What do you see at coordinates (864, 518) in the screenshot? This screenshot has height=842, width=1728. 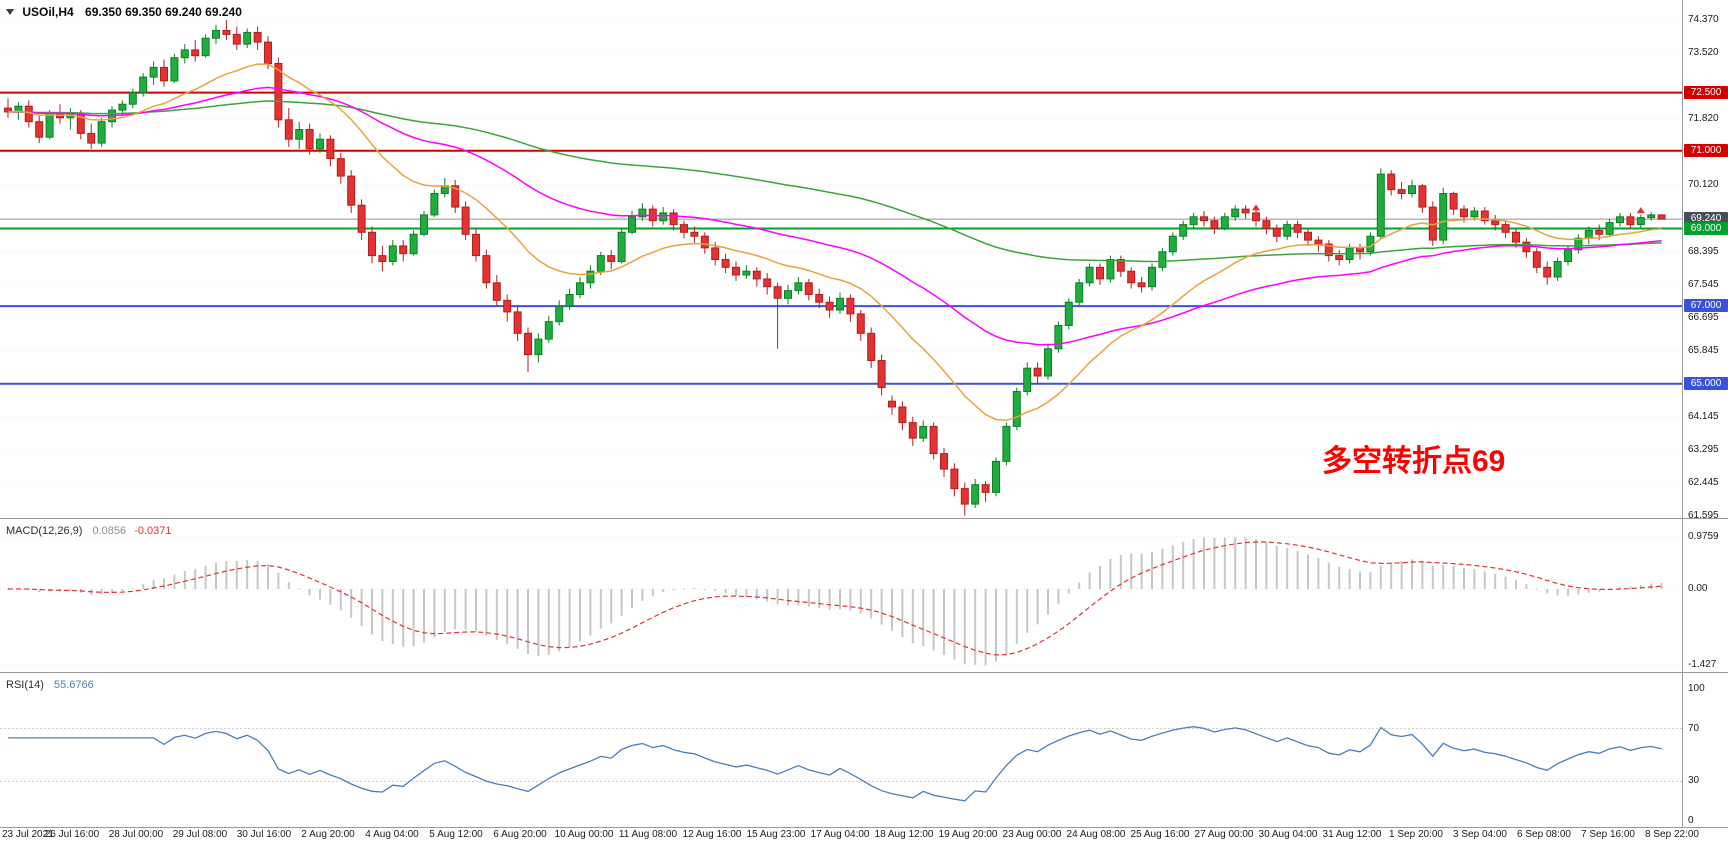 I see `pane-divider-macd` at bounding box center [864, 518].